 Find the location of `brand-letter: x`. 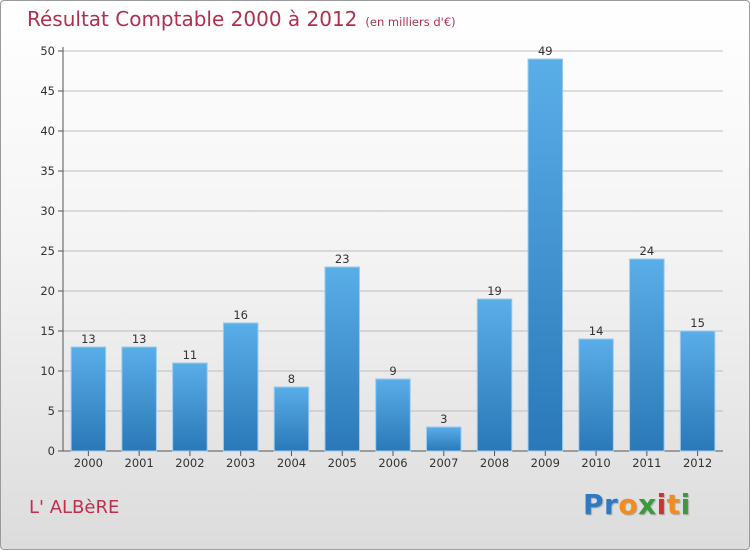

brand-letter: x is located at coordinates (647, 504).